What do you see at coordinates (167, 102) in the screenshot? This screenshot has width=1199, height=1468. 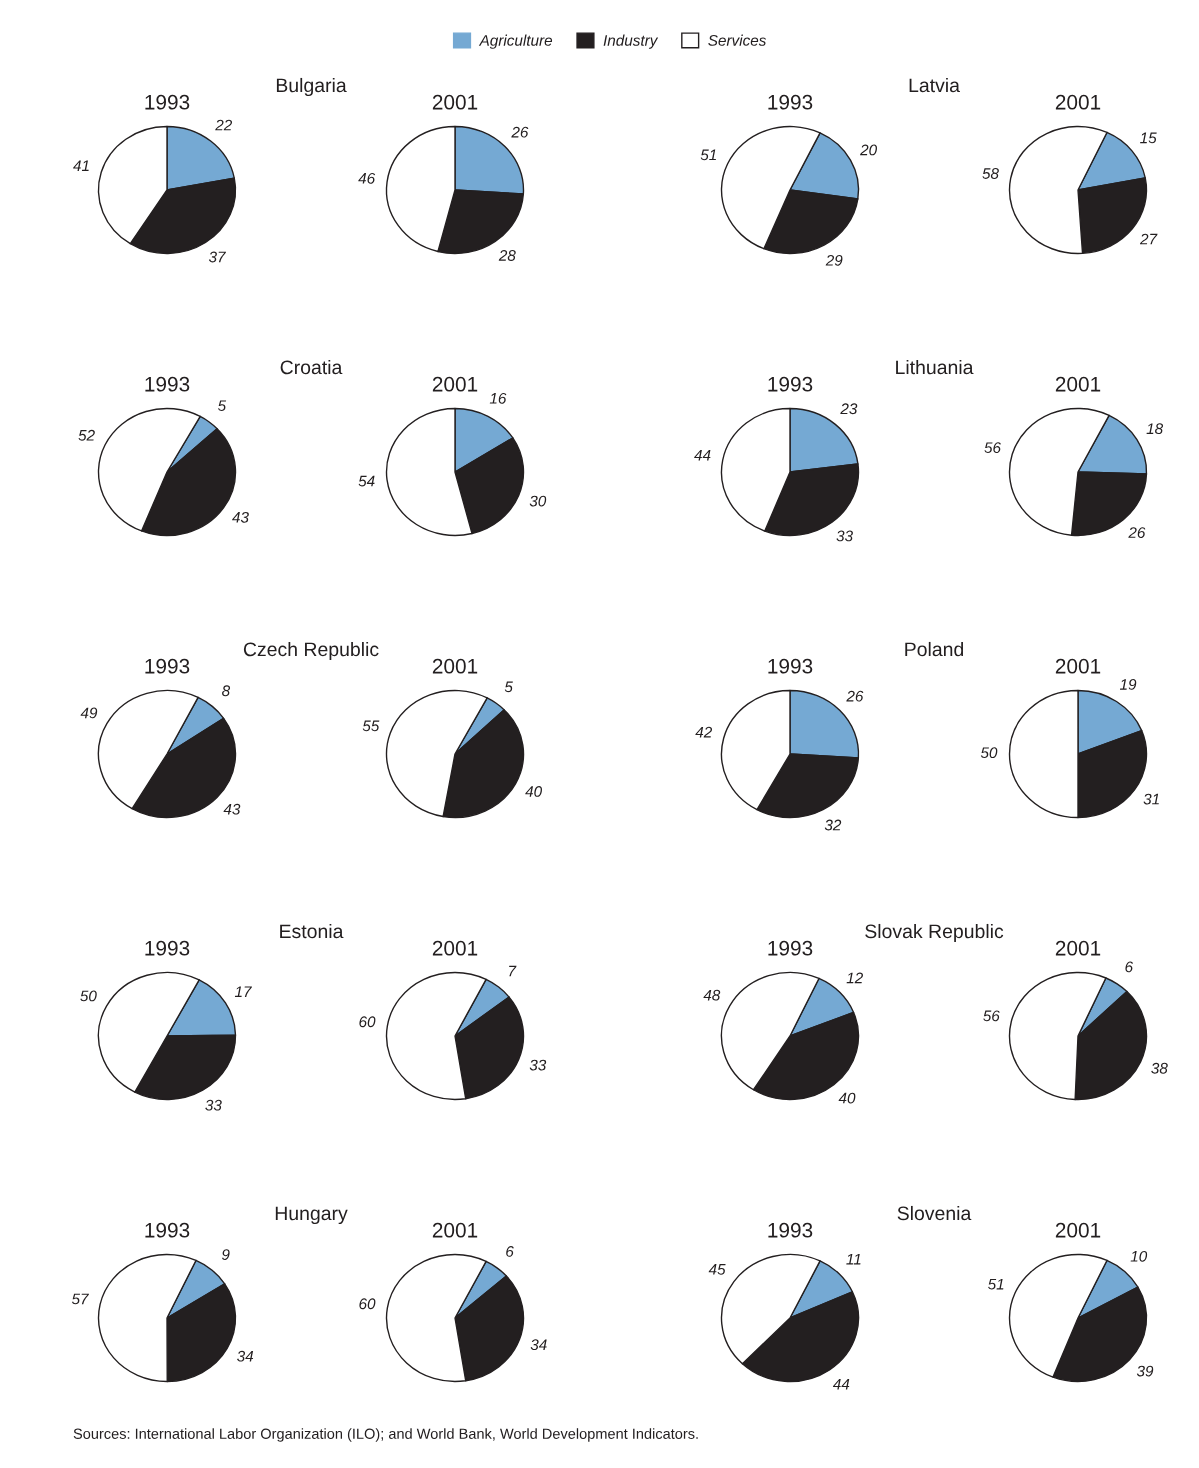 I see `text: 1993` at bounding box center [167, 102].